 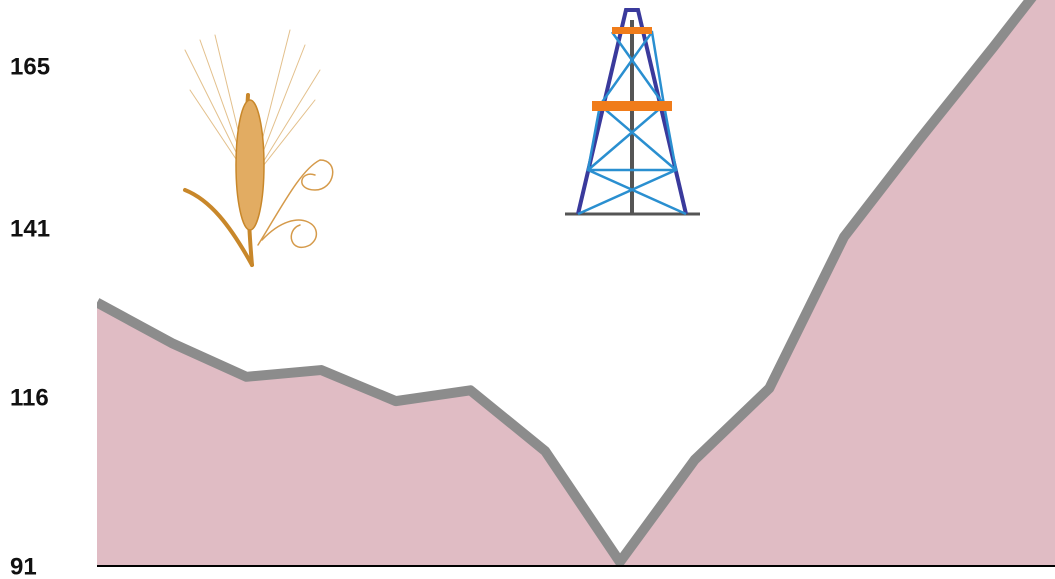 I want to click on y-tick-label: 91, so click(x=23, y=566).